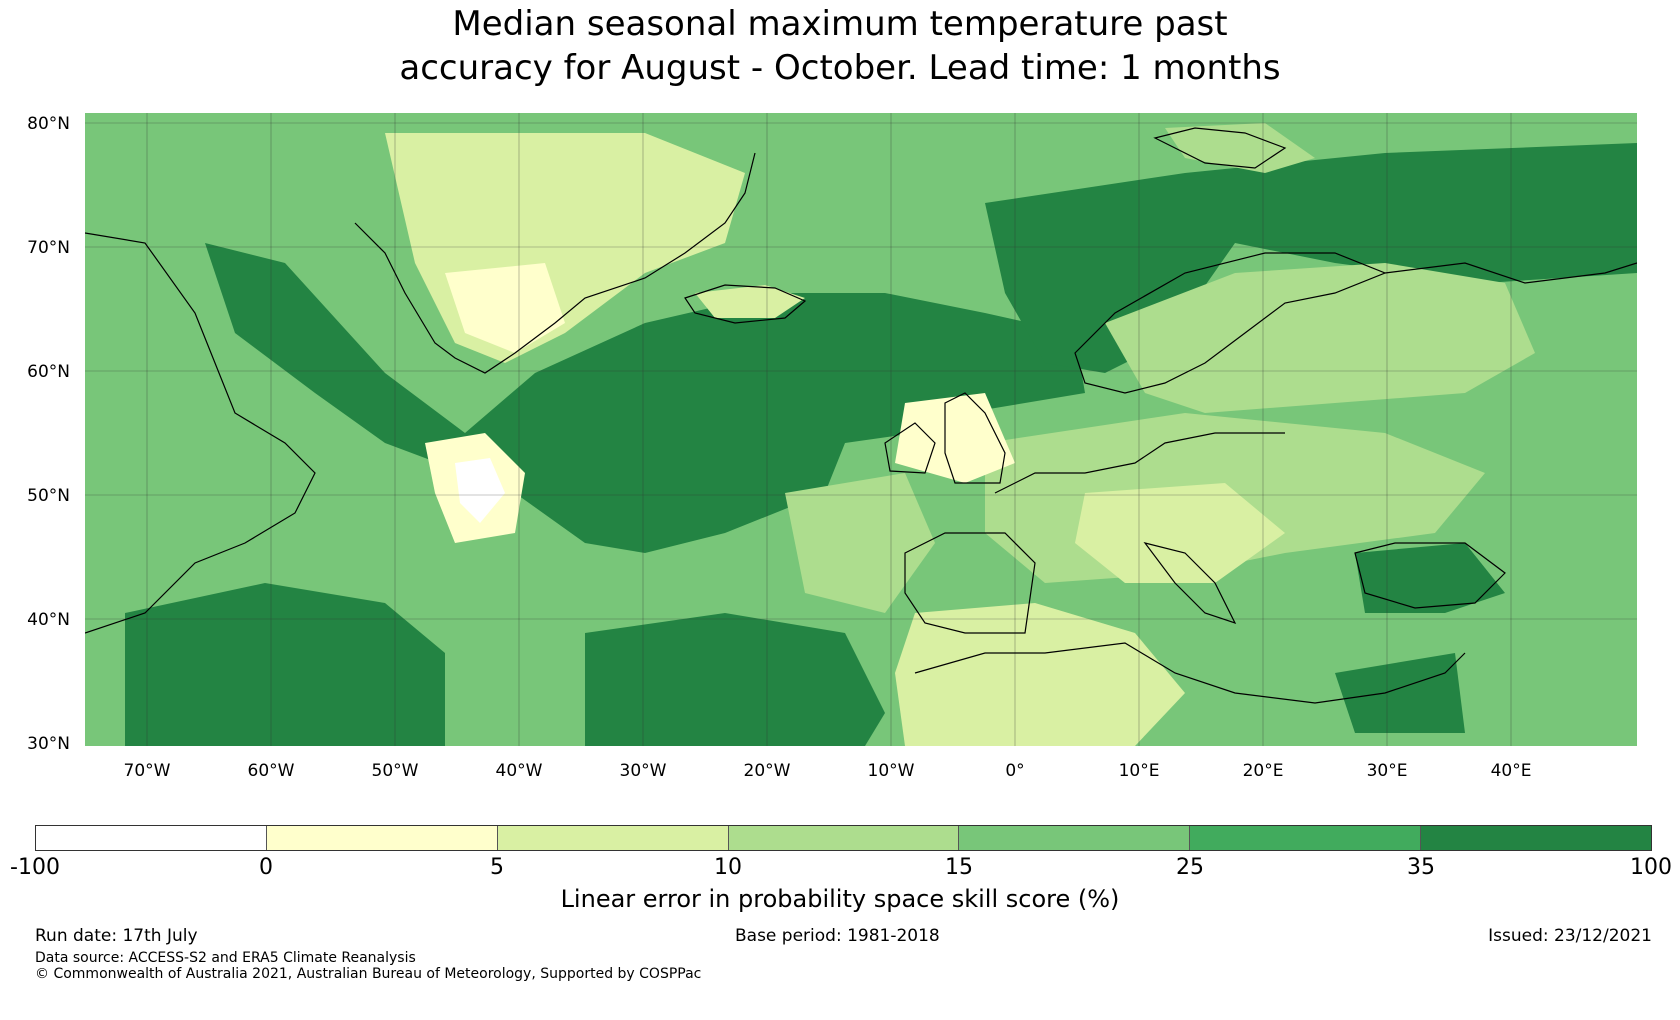 Image resolution: width=1680 pixels, height=1020 pixels. I want to click on region-newfoundland-core, so click(480, 490).